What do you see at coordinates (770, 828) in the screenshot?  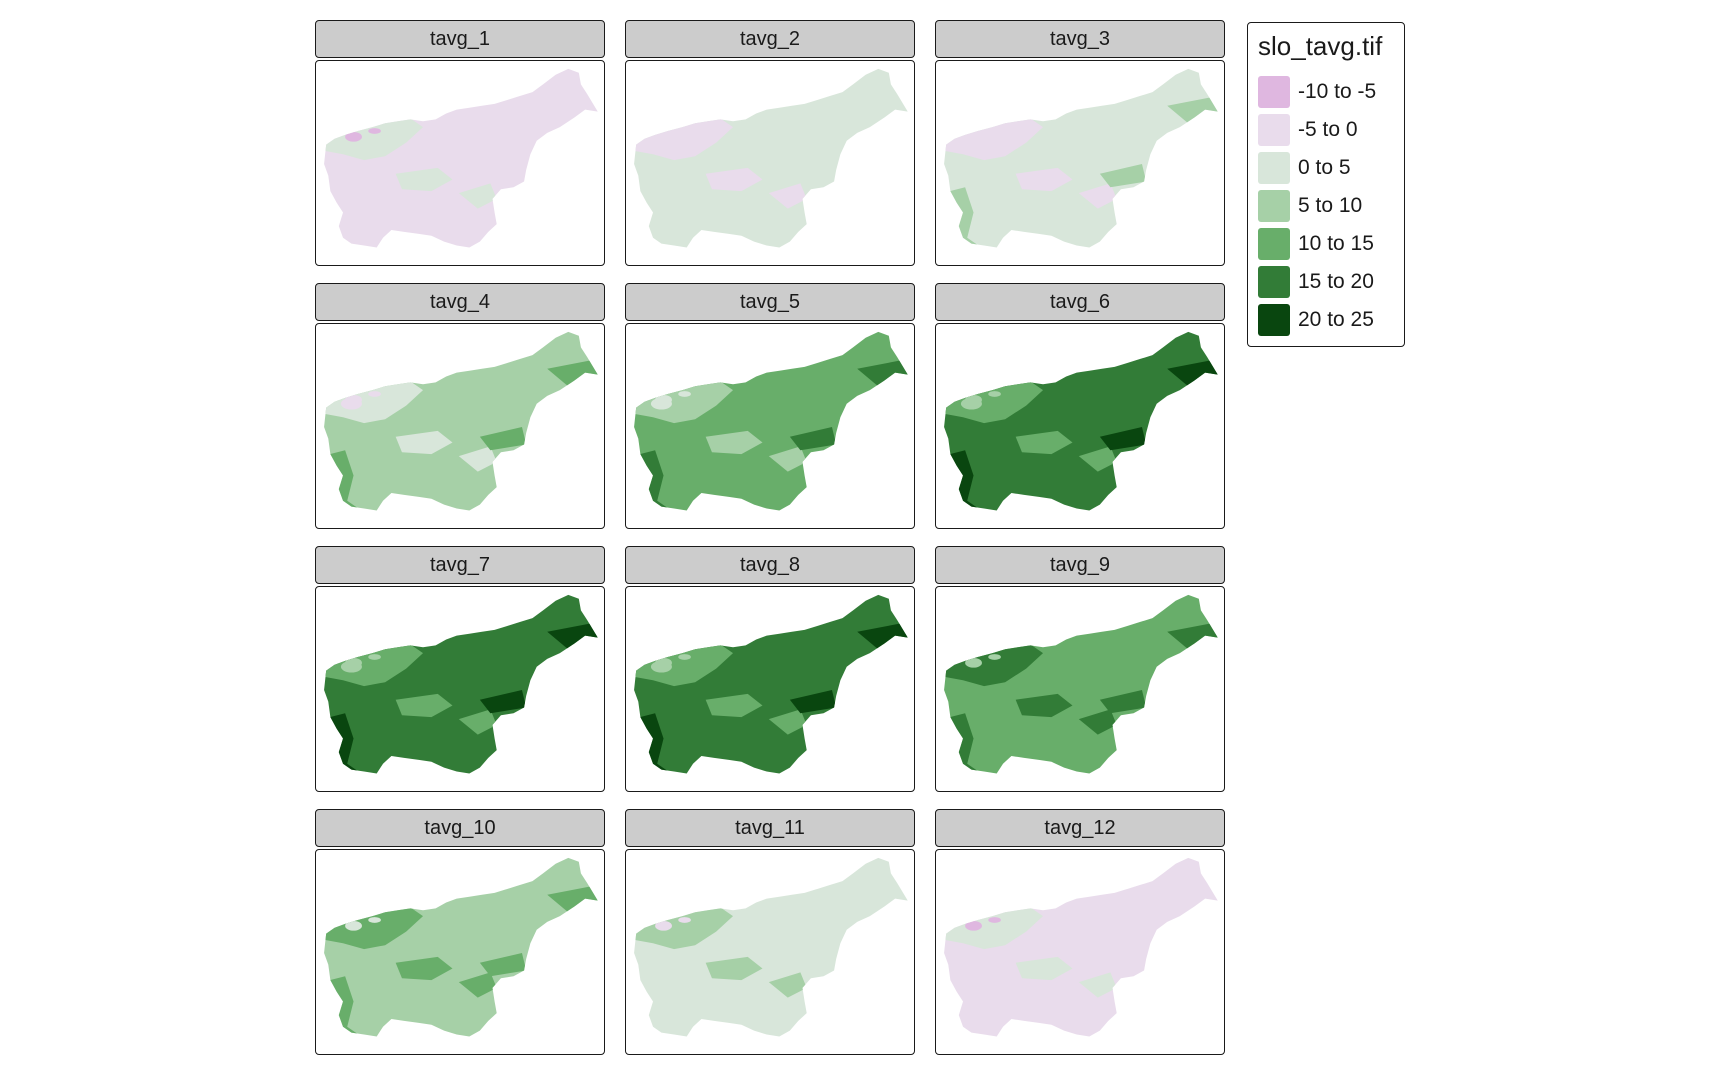 I see `facet-strip-label: tavg_11` at bounding box center [770, 828].